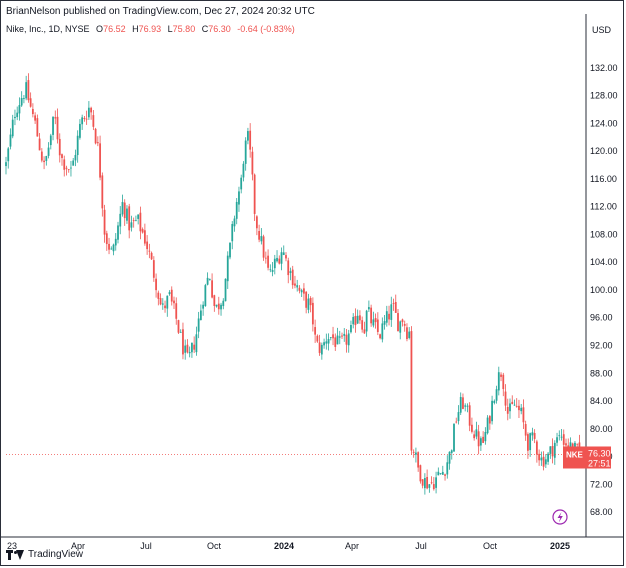 This screenshot has width=626, height=568. What do you see at coordinates (490, 546) in the screenshot?
I see `time-tick-label: Oct` at bounding box center [490, 546].